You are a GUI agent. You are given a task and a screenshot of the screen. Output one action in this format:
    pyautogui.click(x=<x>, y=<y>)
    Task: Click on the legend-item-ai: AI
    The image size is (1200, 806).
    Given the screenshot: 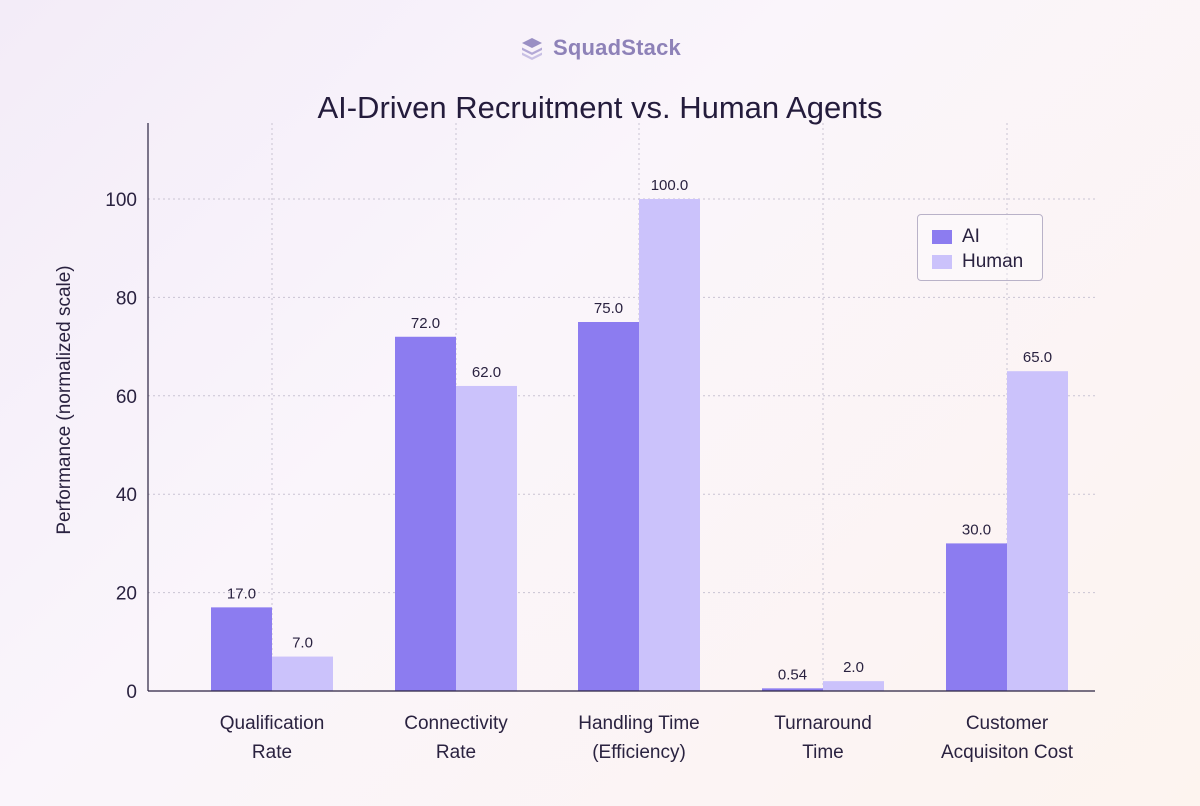 What is the action you would take?
    pyautogui.click(x=980, y=236)
    